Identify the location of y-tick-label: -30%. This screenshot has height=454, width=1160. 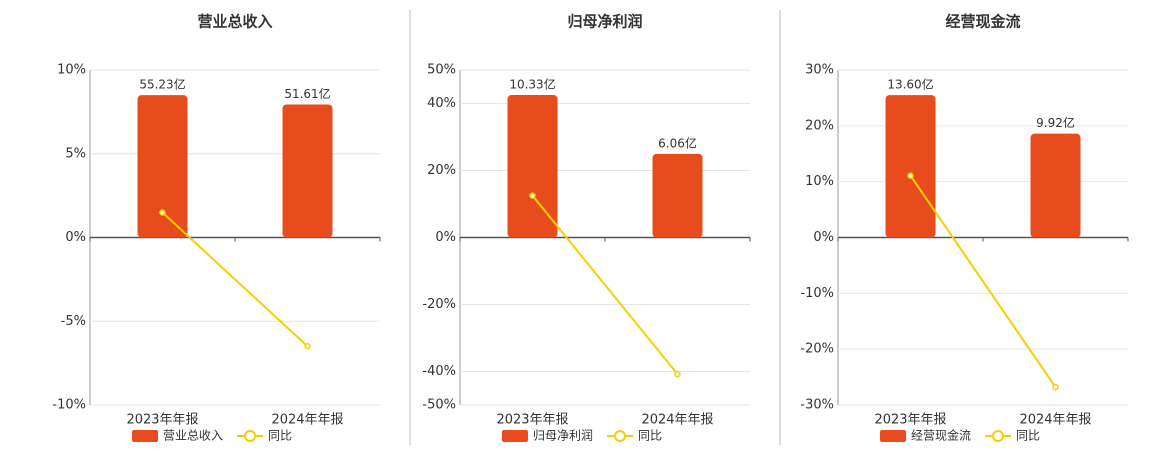
(817, 405).